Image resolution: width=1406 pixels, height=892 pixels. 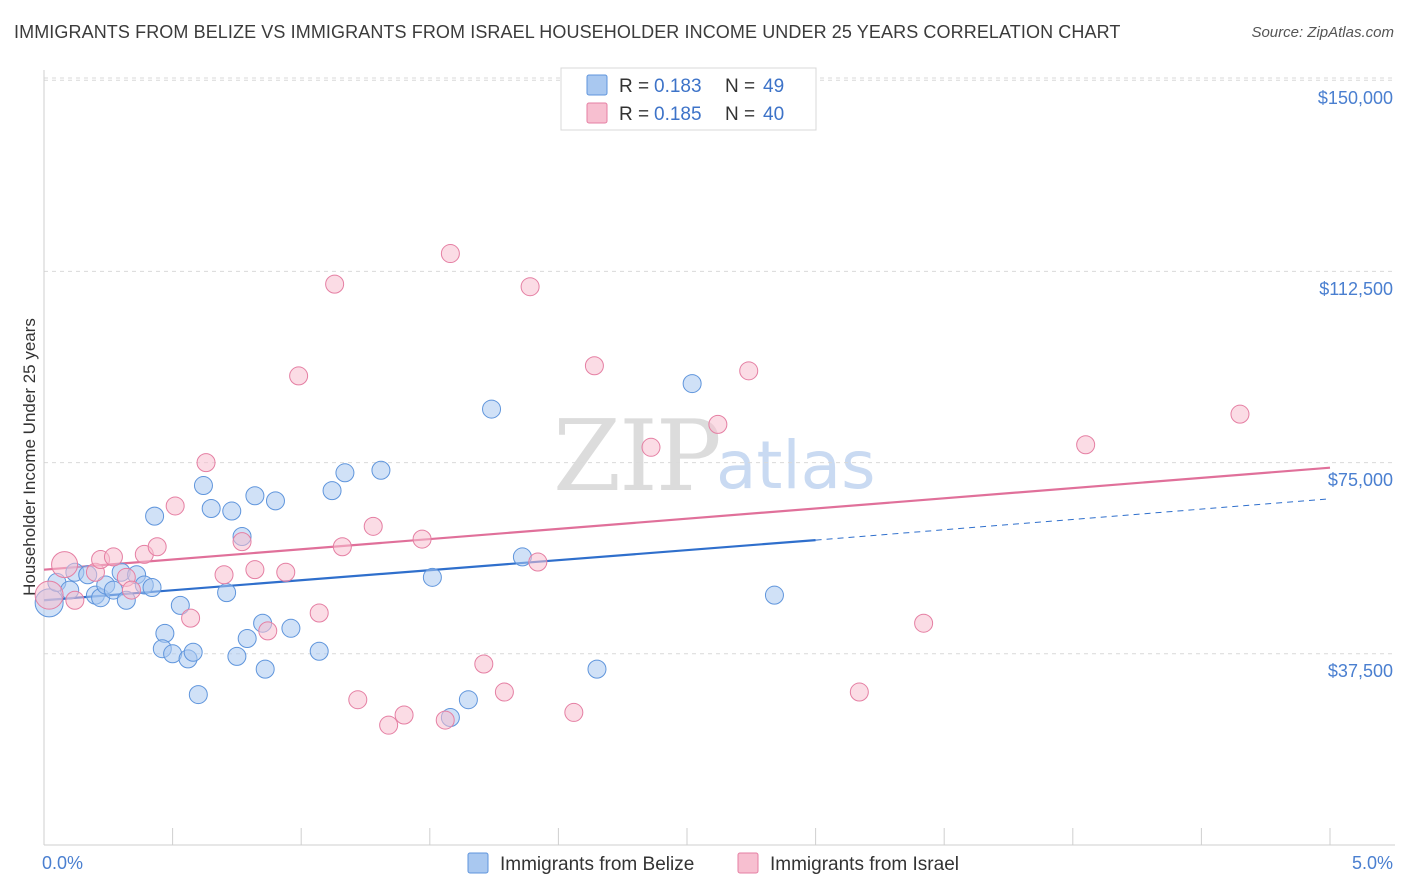 I want to click on legend-r-value-israel: 0.185, so click(x=678, y=114).